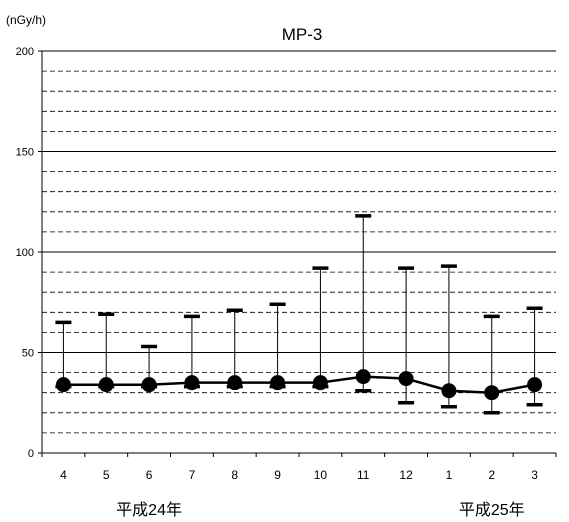  Describe the element at coordinates (149, 510) in the screenshot. I see `year-label: 平成24年` at that location.